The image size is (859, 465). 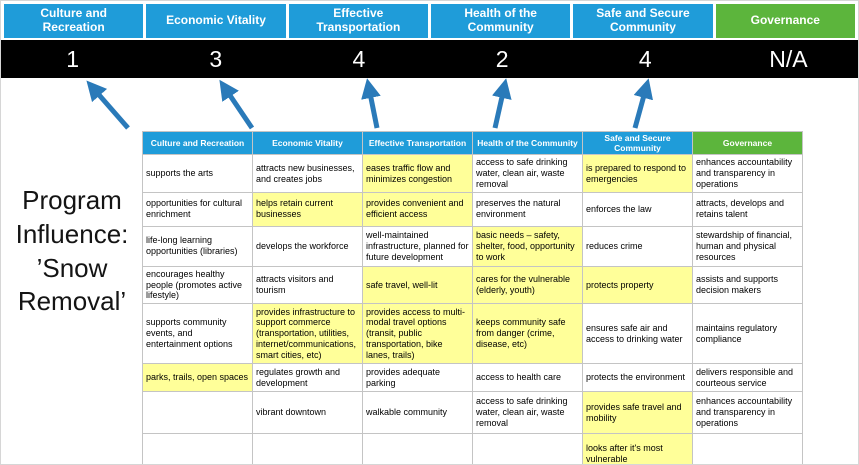 What do you see at coordinates (198, 209) in the screenshot?
I see `matrix-cell-r2-c1: opportunities for cultural enrichment` at bounding box center [198, 209].